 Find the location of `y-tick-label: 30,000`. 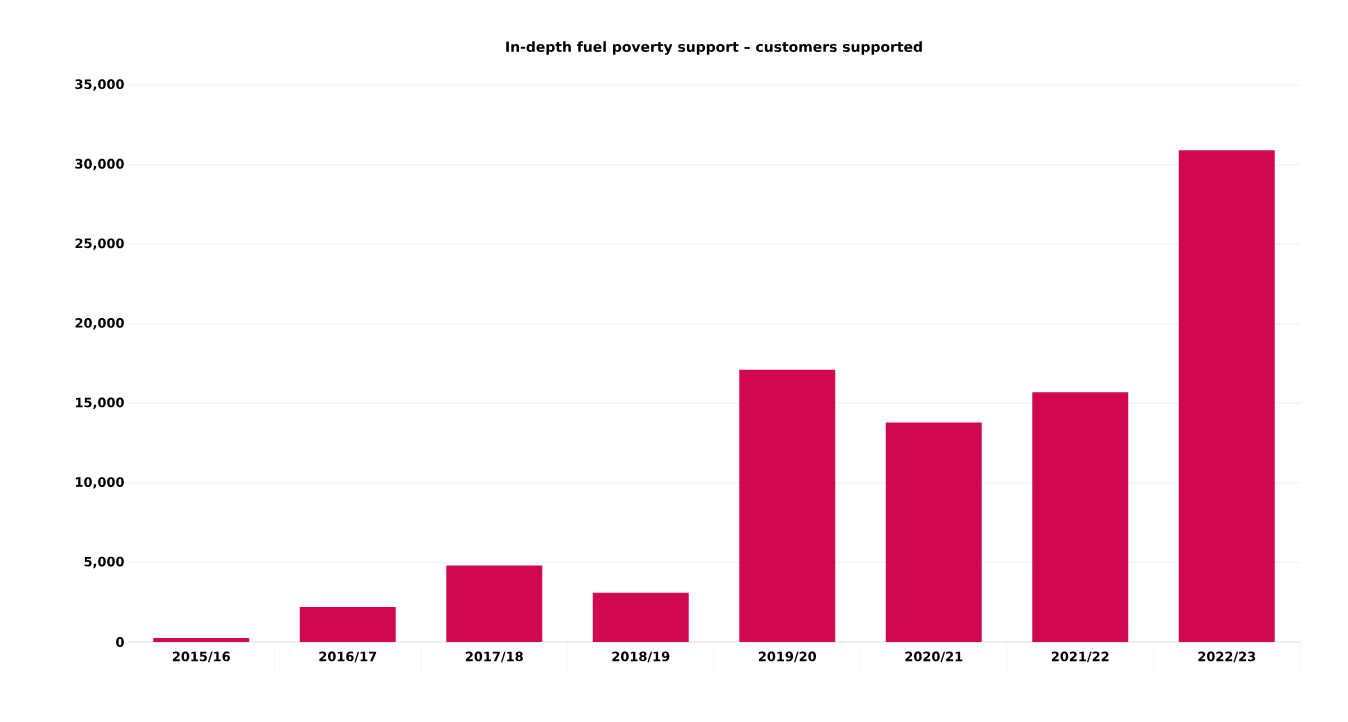

y-tick-label: 30,000 is located at coordinates (99, 164).